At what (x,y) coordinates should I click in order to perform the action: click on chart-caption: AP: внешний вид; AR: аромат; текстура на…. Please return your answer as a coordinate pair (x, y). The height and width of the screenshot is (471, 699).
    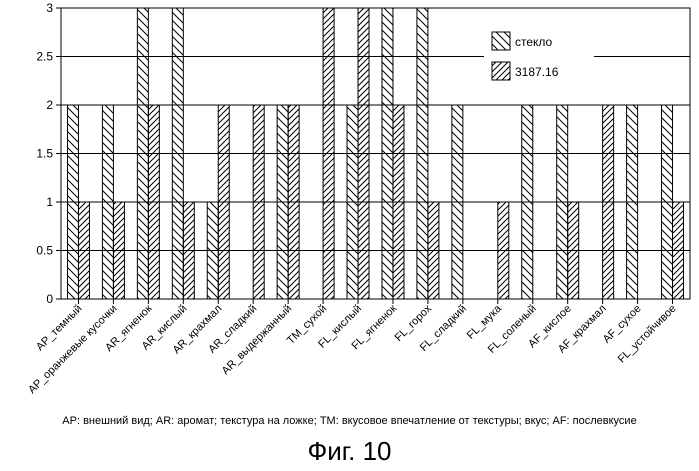
    Looking at the image, I should click on (349, 421).